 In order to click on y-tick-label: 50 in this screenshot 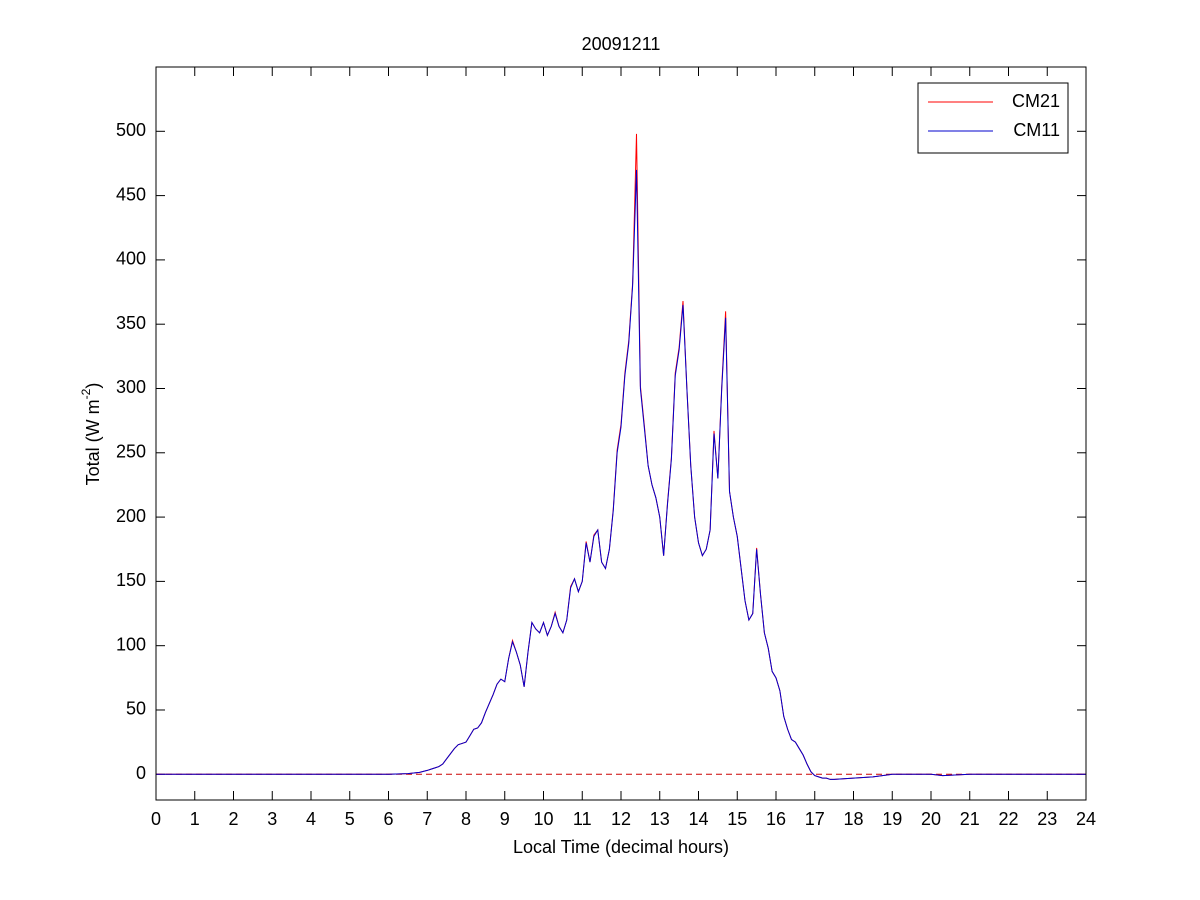, I will do `click(136, 709)`.